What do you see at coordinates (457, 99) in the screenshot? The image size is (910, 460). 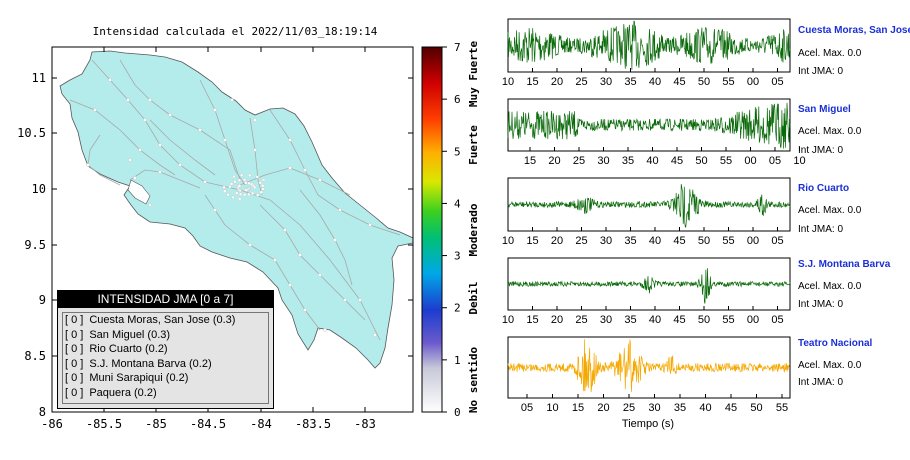 I see `scale-tick-label: 6` at bounding box center [457, 99].